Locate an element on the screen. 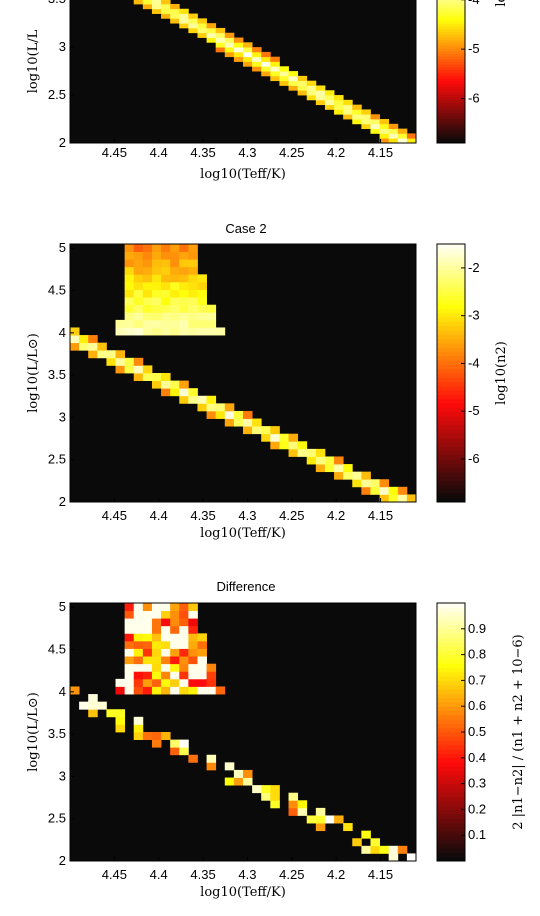 The width and height of the screenshot is (540, 916). colorbar-tick-label: 0.7 is located at coordinates (477, 679).